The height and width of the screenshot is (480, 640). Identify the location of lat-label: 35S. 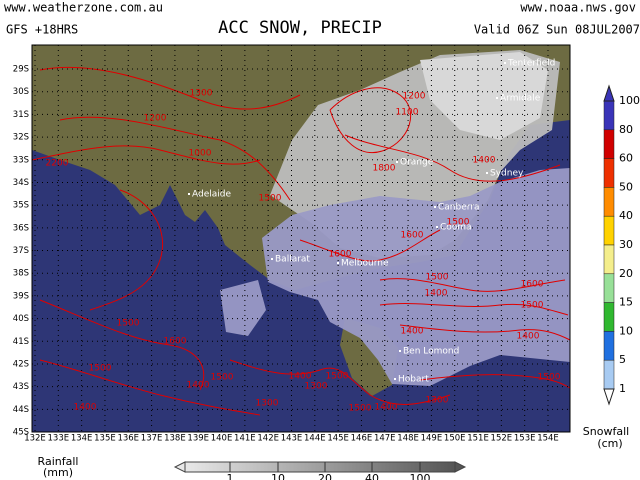
(21, 206).